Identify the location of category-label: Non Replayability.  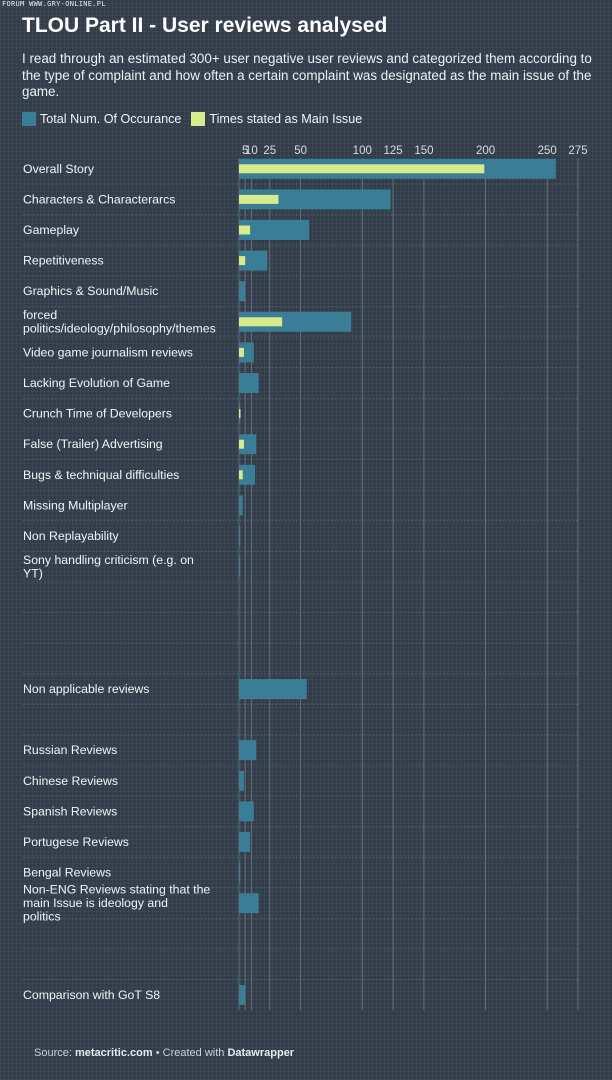
(71, 536).